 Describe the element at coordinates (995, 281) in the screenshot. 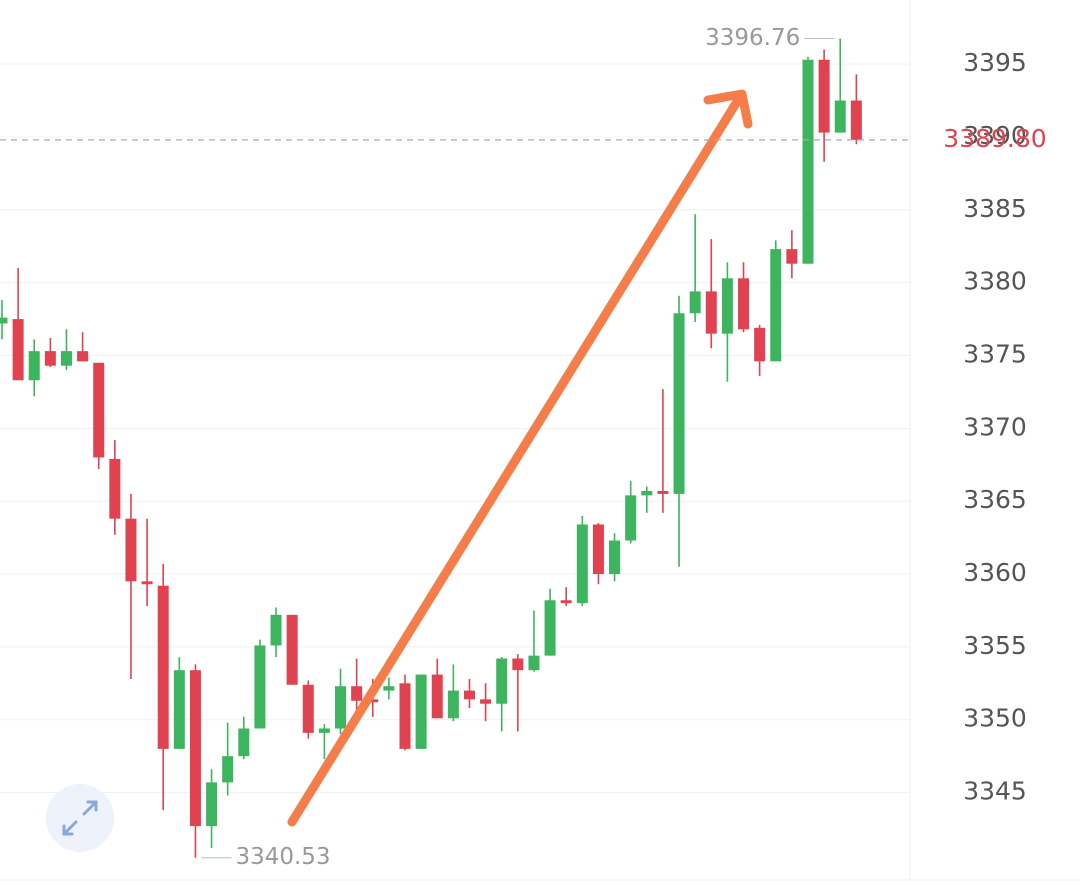

I see `y-tick-label: 3380` at that location.